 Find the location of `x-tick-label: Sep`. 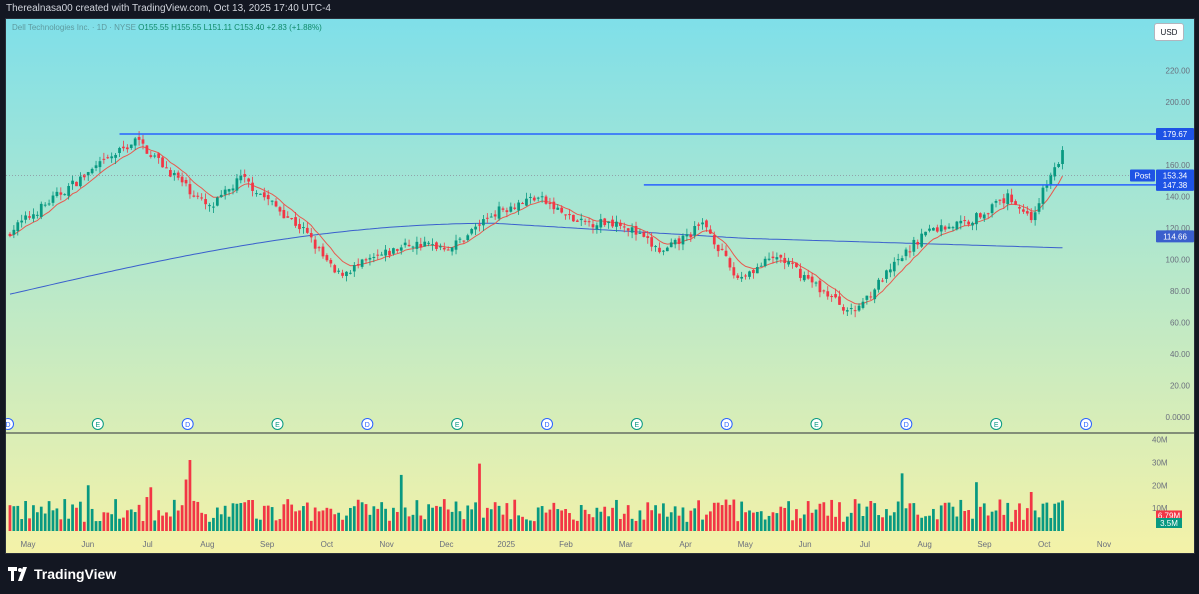

x-tick-label: Sep is located at coordinates (267, 544).